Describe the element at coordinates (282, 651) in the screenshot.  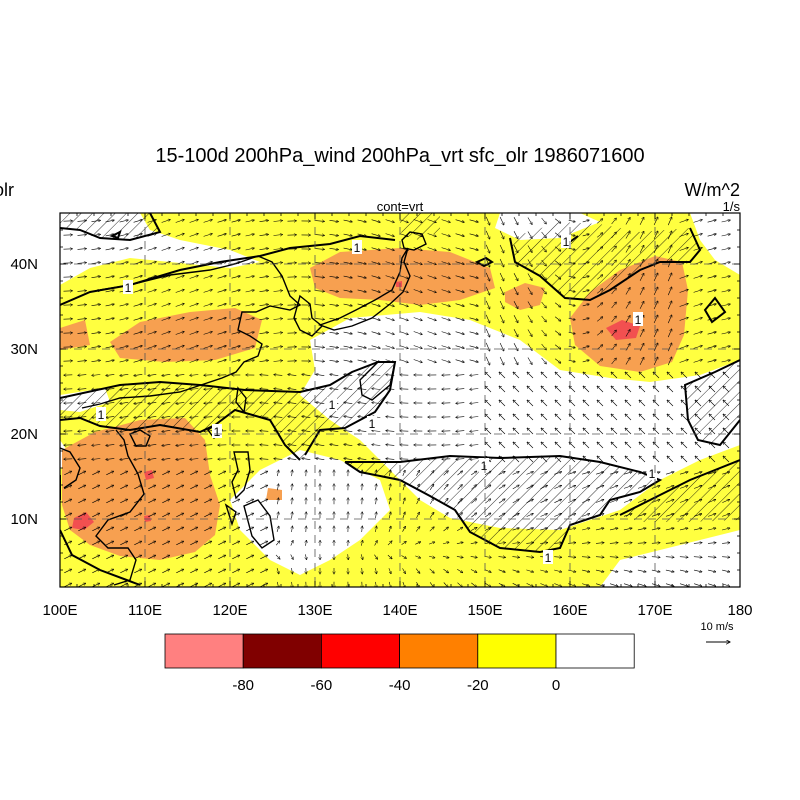
I see `colorbar-swatch` at that location.